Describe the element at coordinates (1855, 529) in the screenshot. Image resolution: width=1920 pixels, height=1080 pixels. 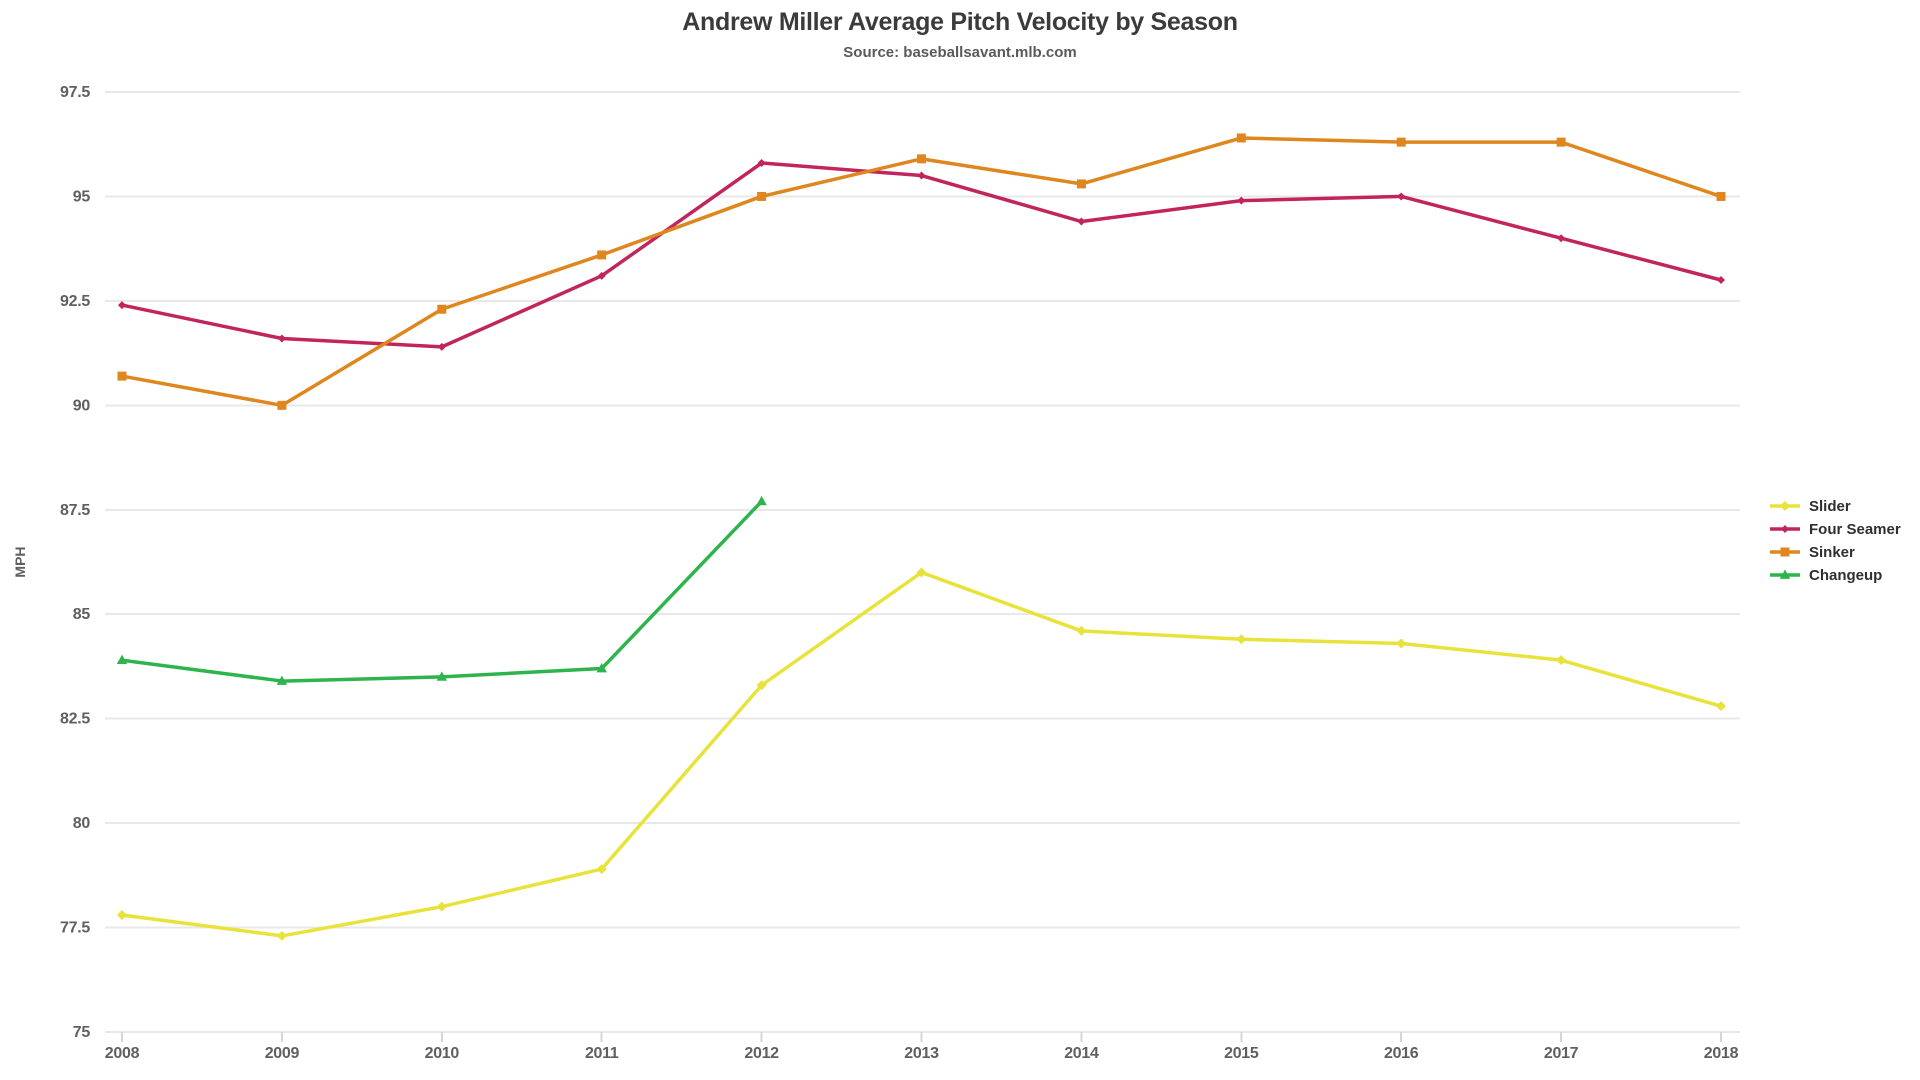
I see `legend-label-four-seamer: Four Seamer` at that location.